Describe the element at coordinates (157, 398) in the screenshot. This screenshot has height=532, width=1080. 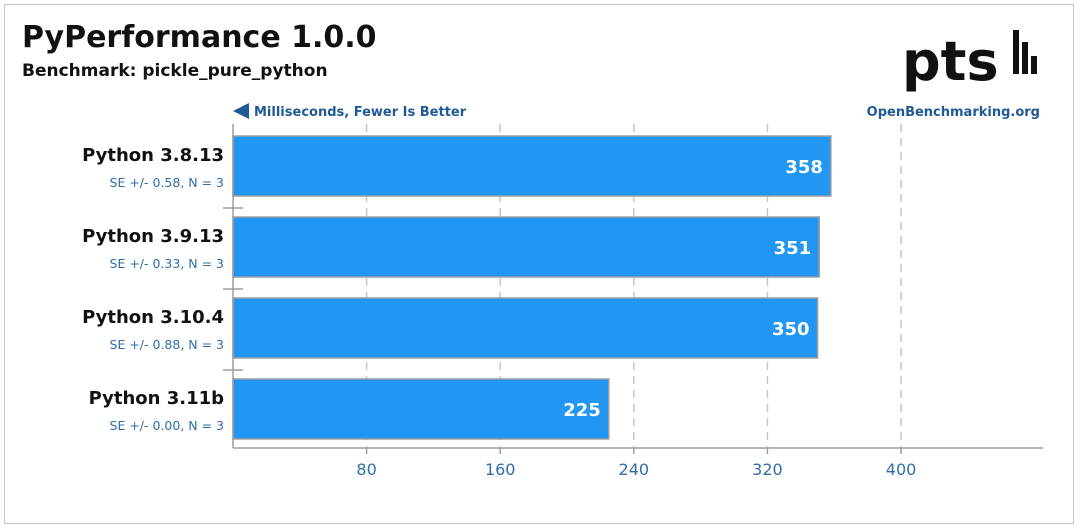
I see `category-label: Python 3.11b` at that location.